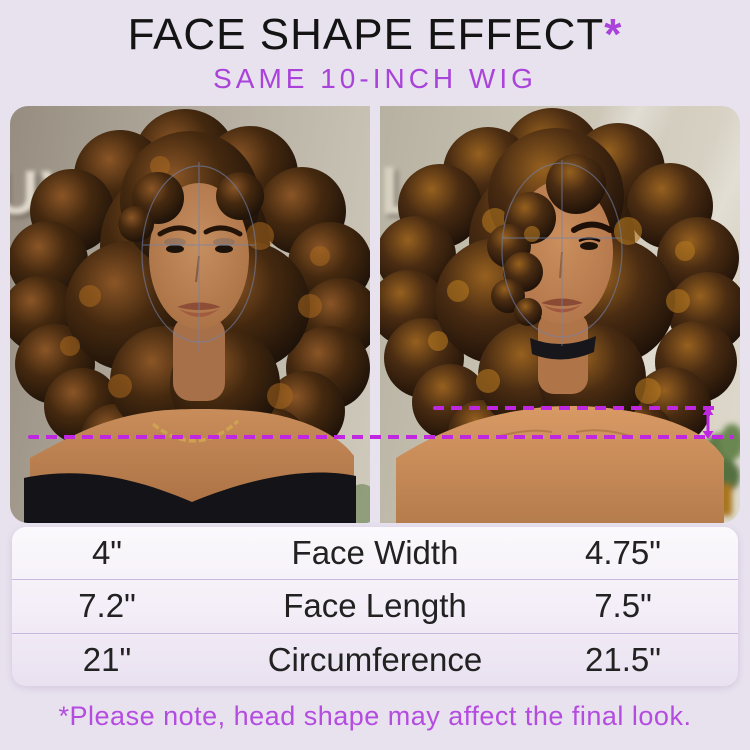 The height and width of the screenshot is (750, 750). I want to click on metric-label: Face Length, so click(375, 606).